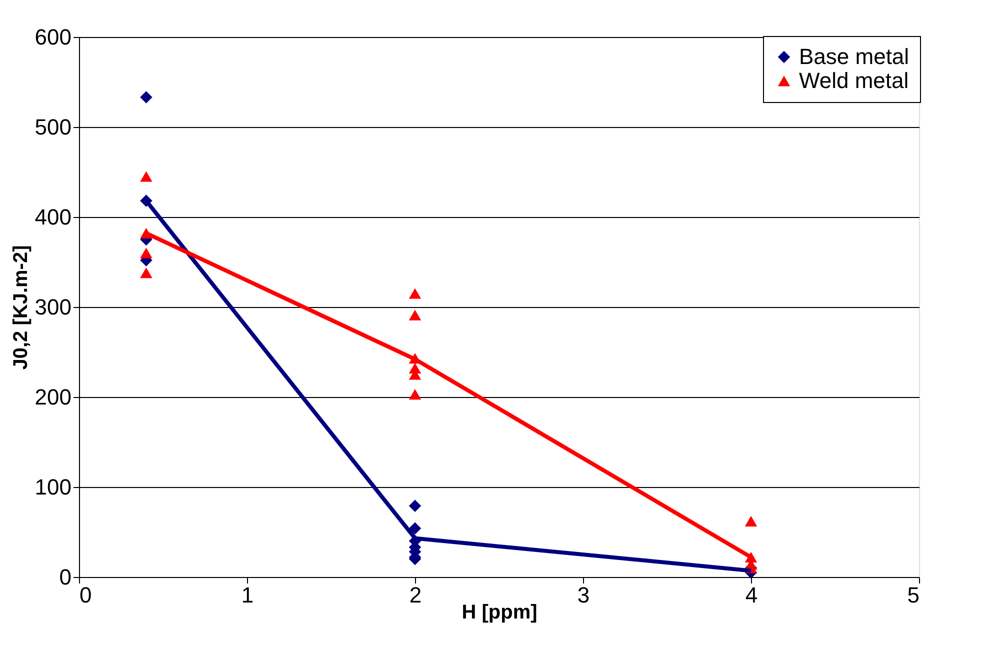 Image resolution: width=994 pixels, height=656 pixels. Describe the element at coordinates (415, 595) in the screenshot. I see `x-tick-label: 2` at that location.